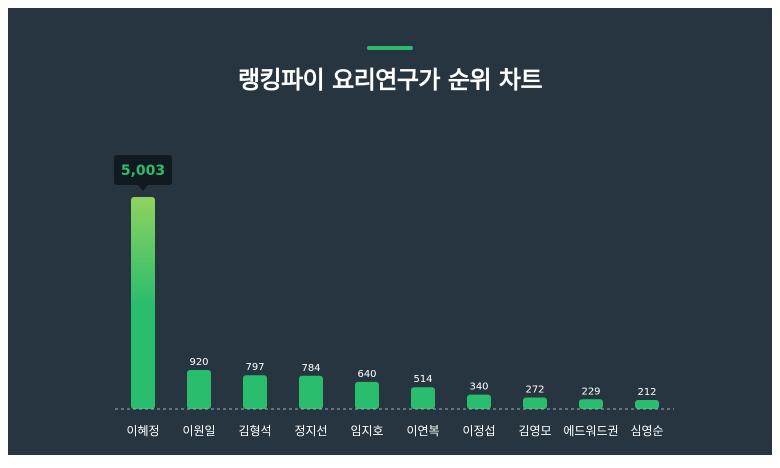  Describe the element at coordinates (198, 431) in the screenshot. I see `category-label: 이원일` at that location.